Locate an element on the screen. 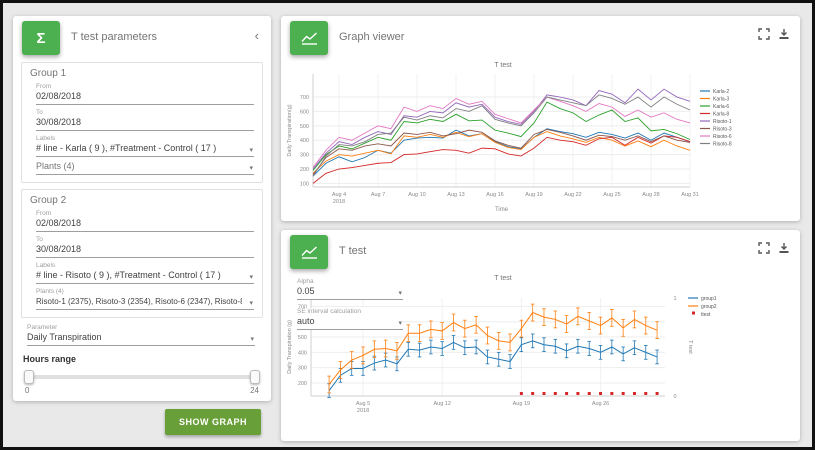 Image resolution: width=815 pixels, height=450 pixels. svg-text: Aug 19 is located at coordinates (533, 195).